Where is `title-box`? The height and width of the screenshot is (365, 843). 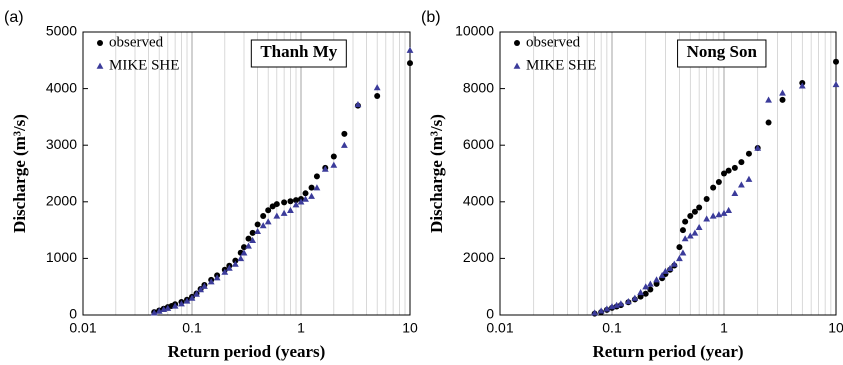
title-box is located at coordinates (298, 53).